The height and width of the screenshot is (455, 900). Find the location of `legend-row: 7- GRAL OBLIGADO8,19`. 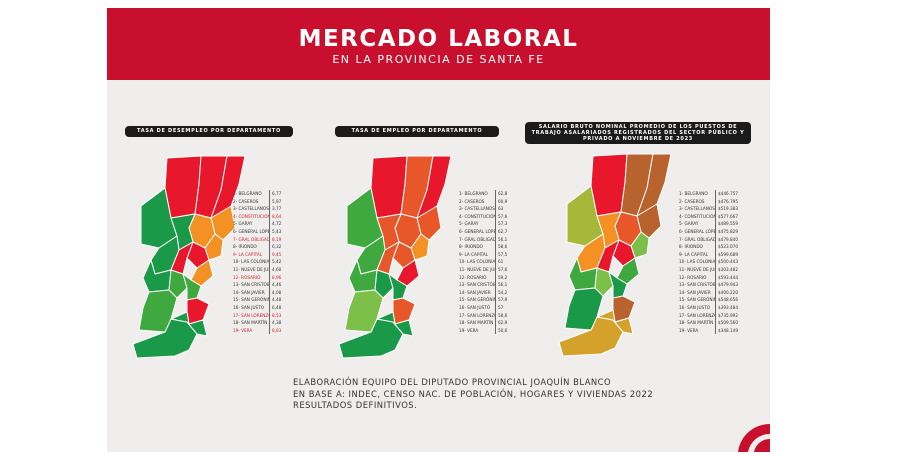

legend-row: 7- GRAL OBLIGADO8,19 is located at coordinates (259, 239).